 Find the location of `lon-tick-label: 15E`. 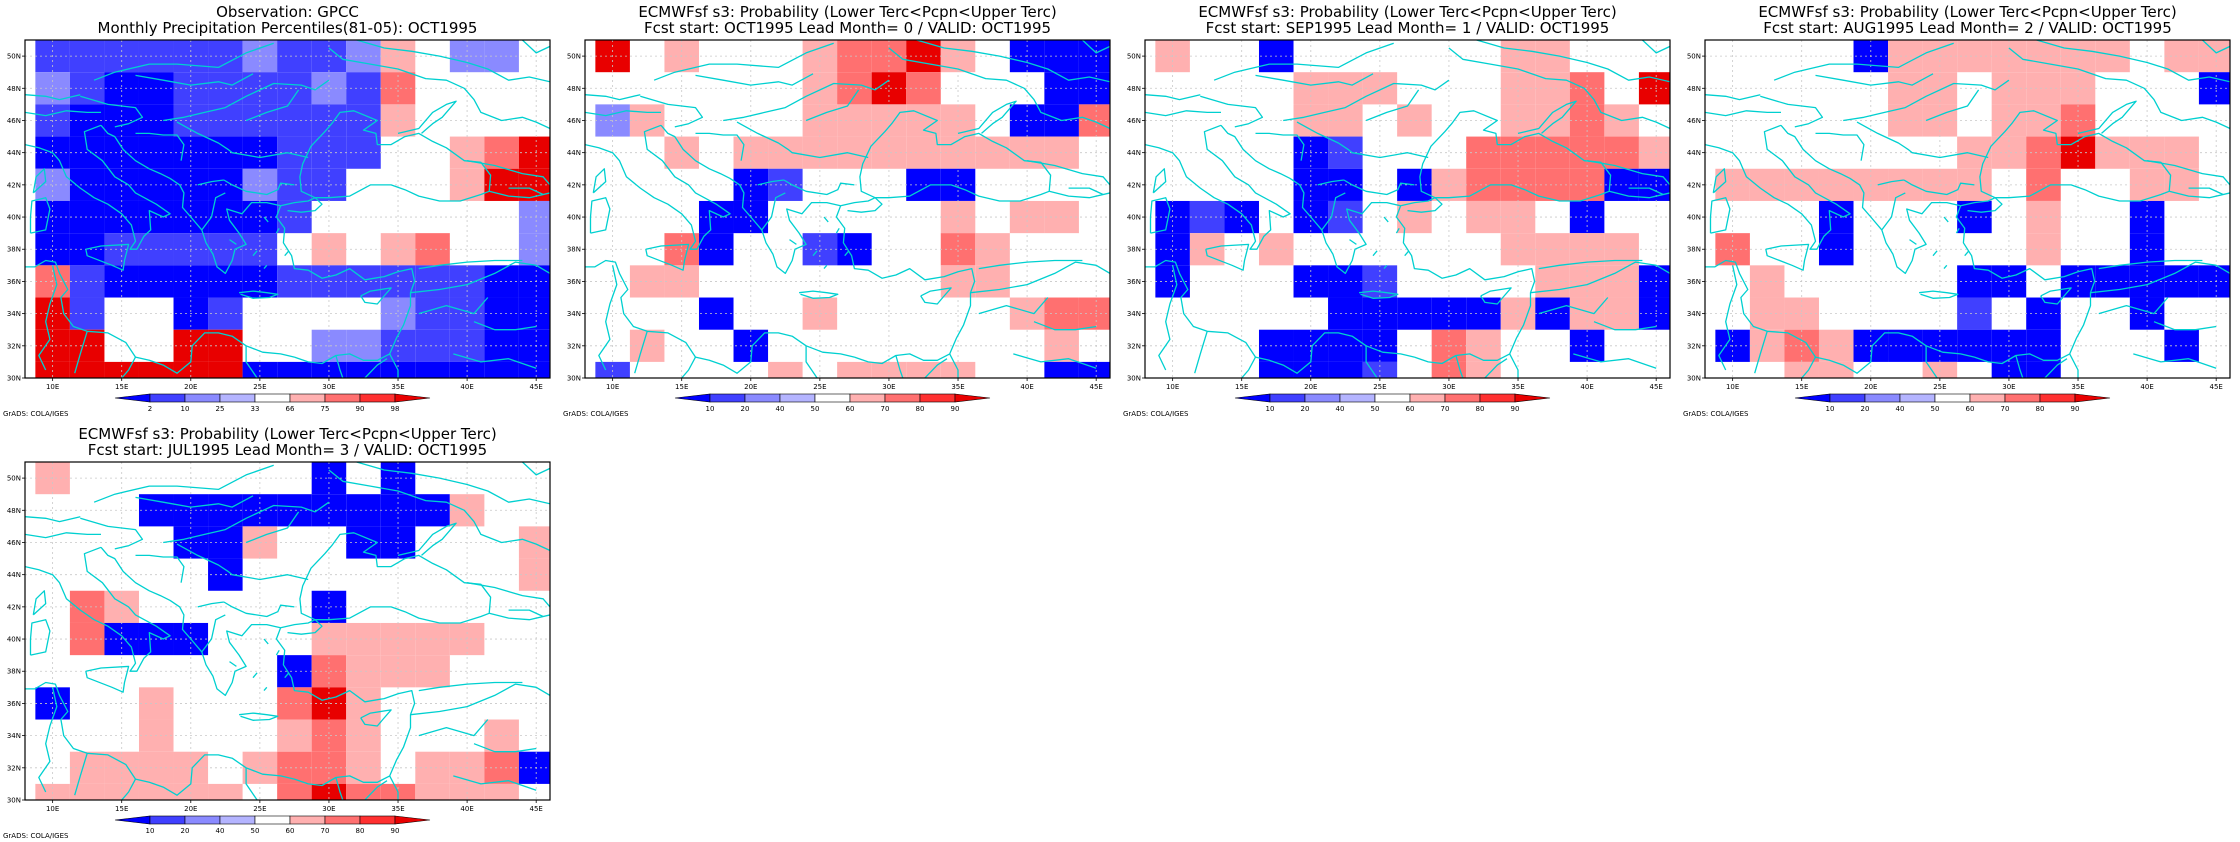

lon-tick-label: 15E is located at coordinates (1801, 387).